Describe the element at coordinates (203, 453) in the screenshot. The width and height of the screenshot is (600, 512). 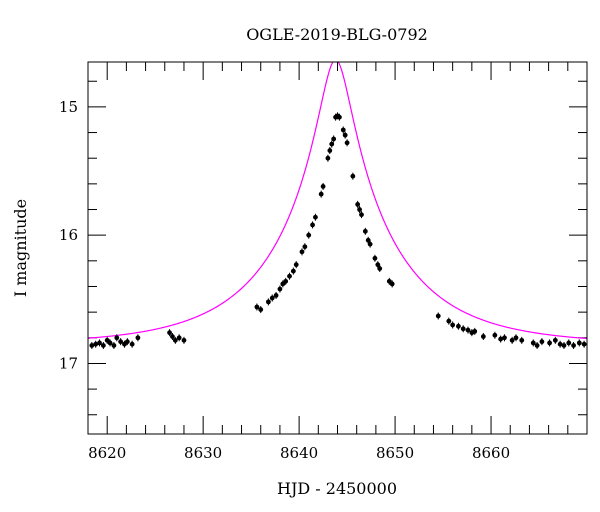
I see `x-tick-label: 8630` at that location.